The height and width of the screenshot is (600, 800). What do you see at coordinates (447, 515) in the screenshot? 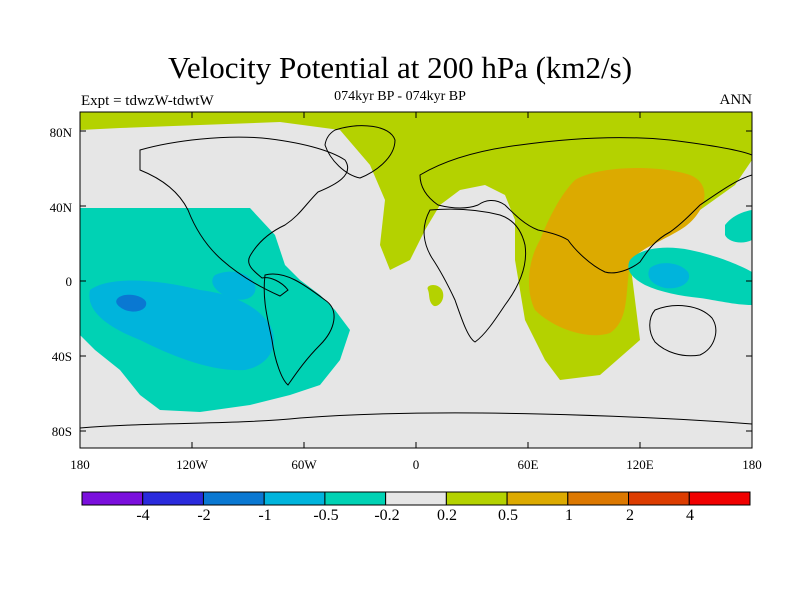
I see `colorbar-label-6: 0.2` at bounding box center [447, 515].